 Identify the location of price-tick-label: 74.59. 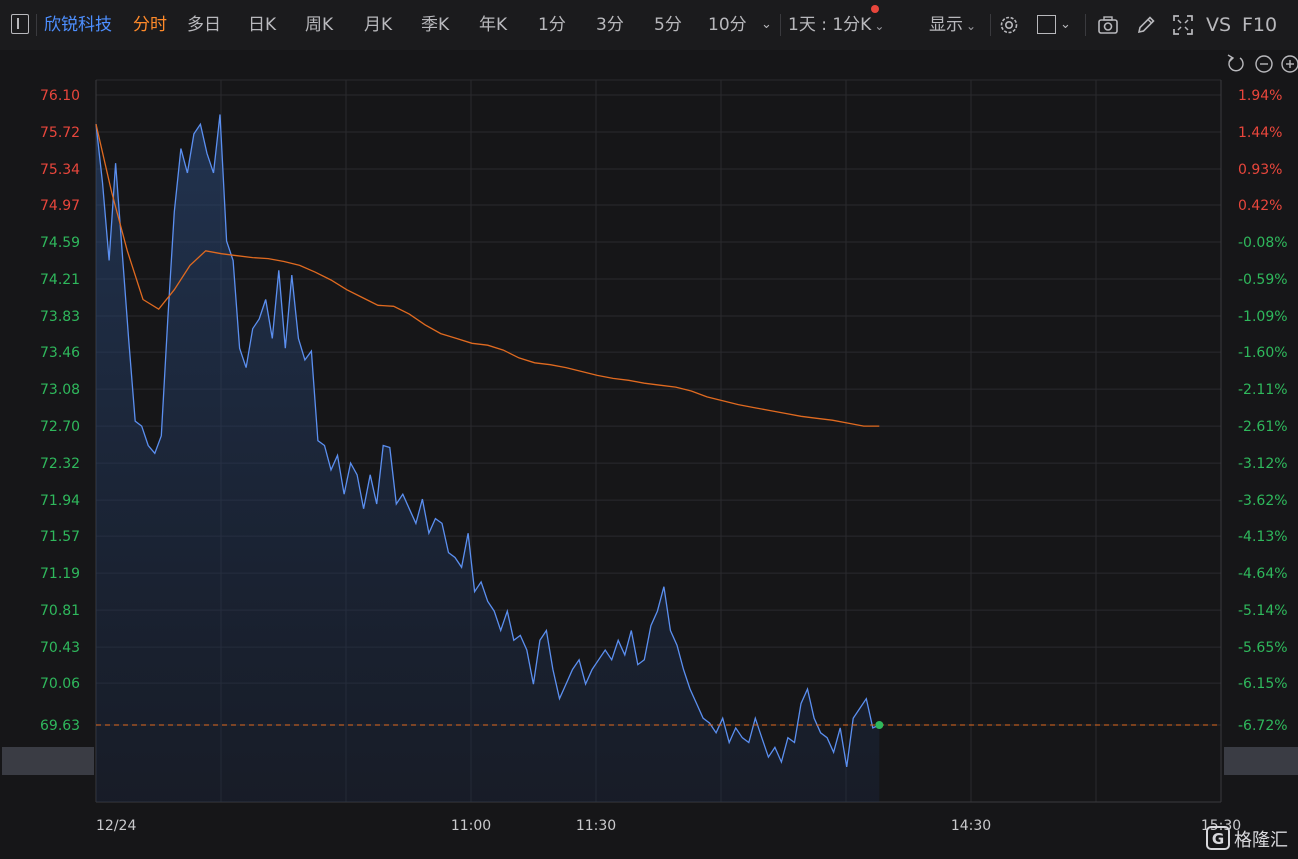
(60, 243).